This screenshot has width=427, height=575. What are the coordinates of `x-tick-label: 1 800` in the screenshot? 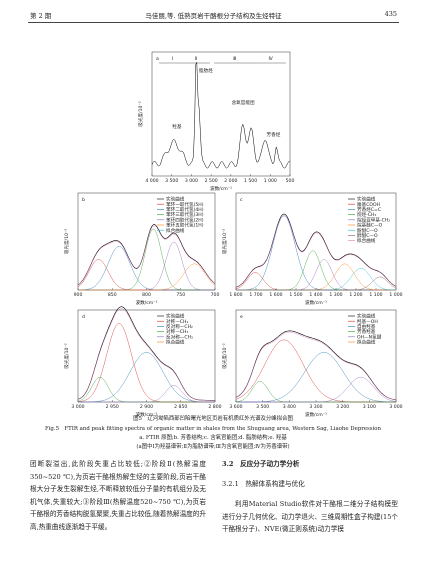 It's located at (235, 295).